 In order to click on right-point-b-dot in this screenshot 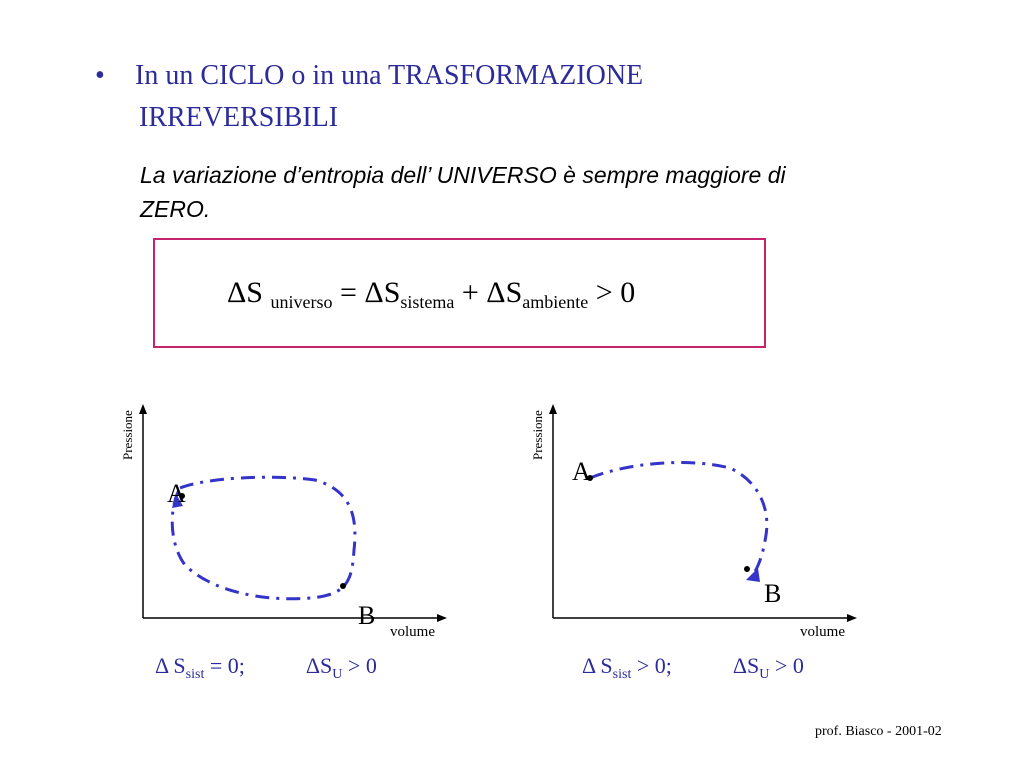, I will do `click(747, 569)`.